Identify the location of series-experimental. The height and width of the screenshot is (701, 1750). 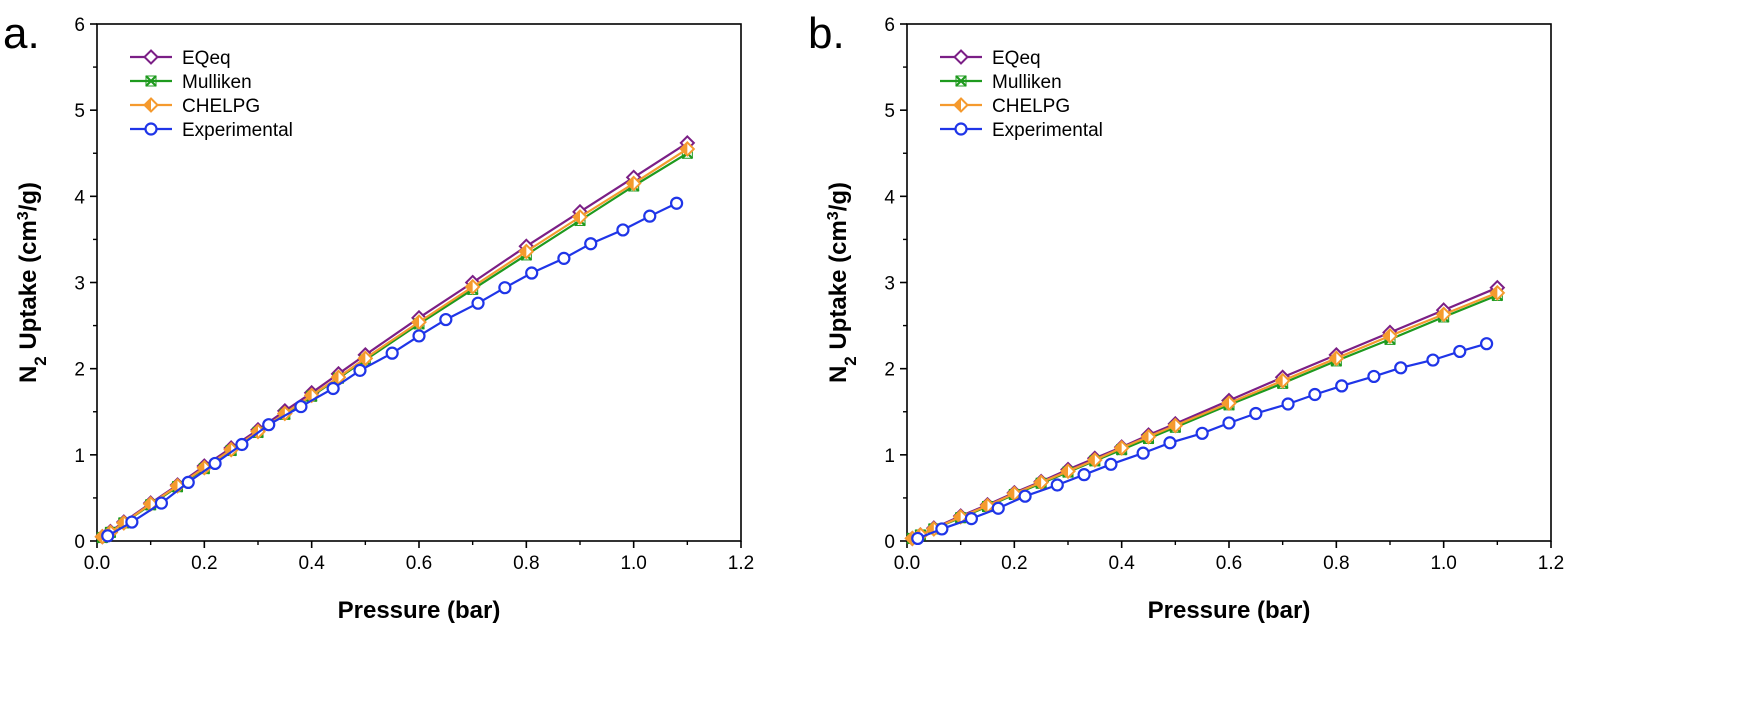
(1202, 441).